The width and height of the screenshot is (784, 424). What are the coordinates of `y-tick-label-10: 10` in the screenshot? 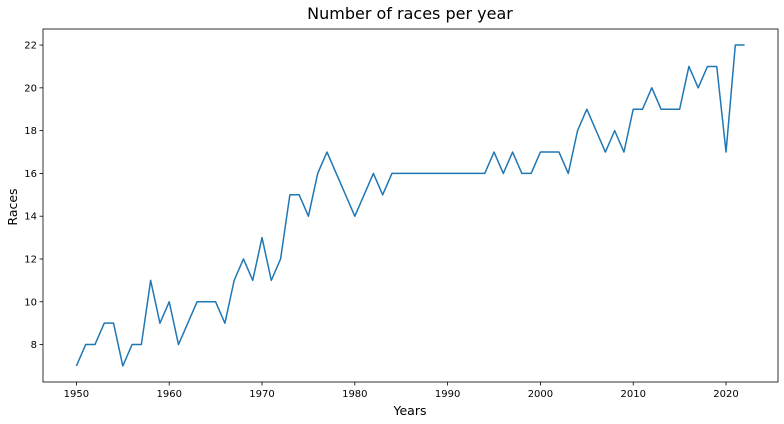 It's located at (30, 302).